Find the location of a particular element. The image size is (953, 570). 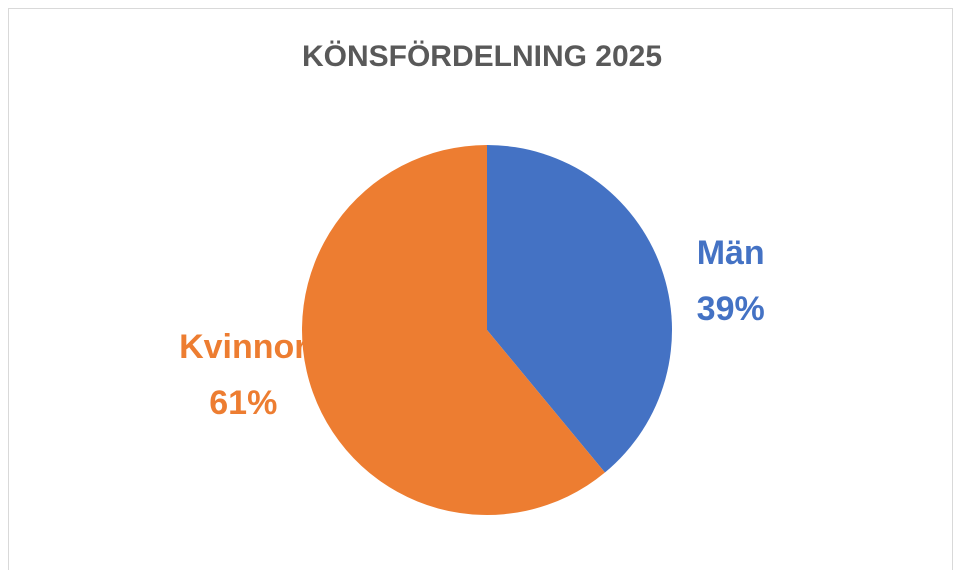

slice-category-label: Kvinnor is located at coordinates (243, 347).